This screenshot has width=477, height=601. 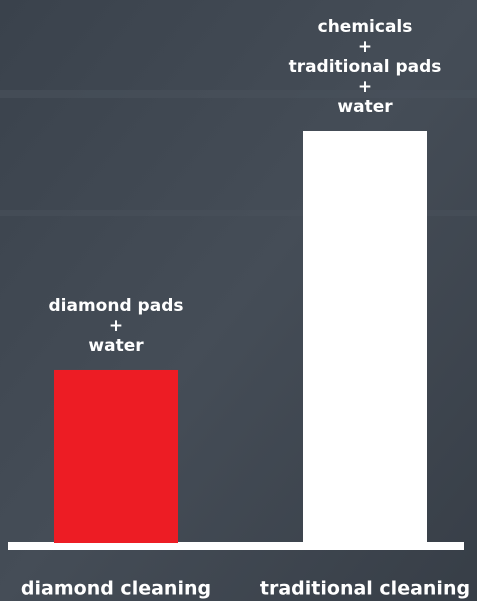 I want to click on annotation: traditional pads, so click(x=365, y=67).